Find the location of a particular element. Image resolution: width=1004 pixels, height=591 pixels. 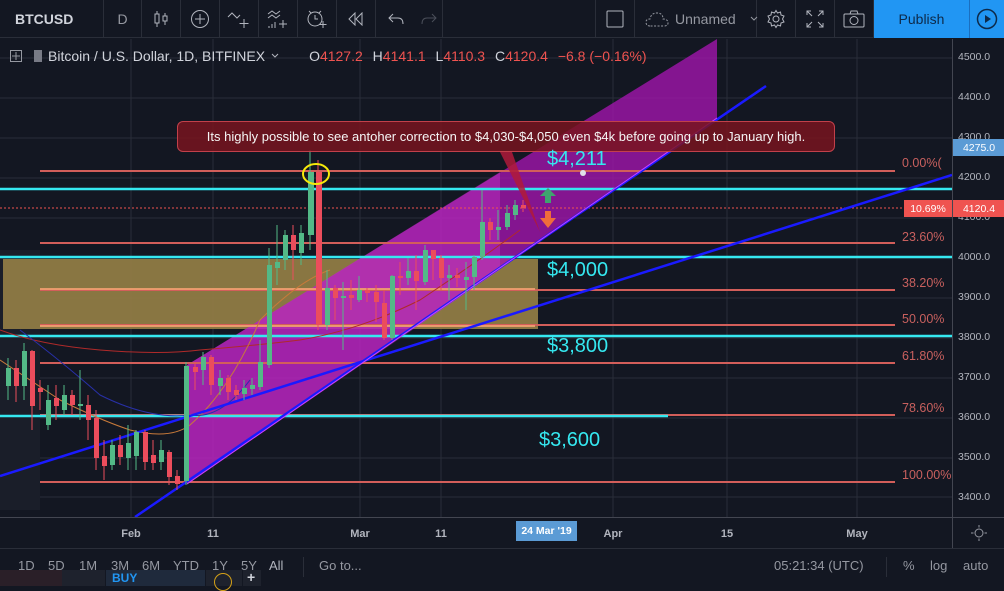

add-compare-icon is located at coordinates (16, 56).